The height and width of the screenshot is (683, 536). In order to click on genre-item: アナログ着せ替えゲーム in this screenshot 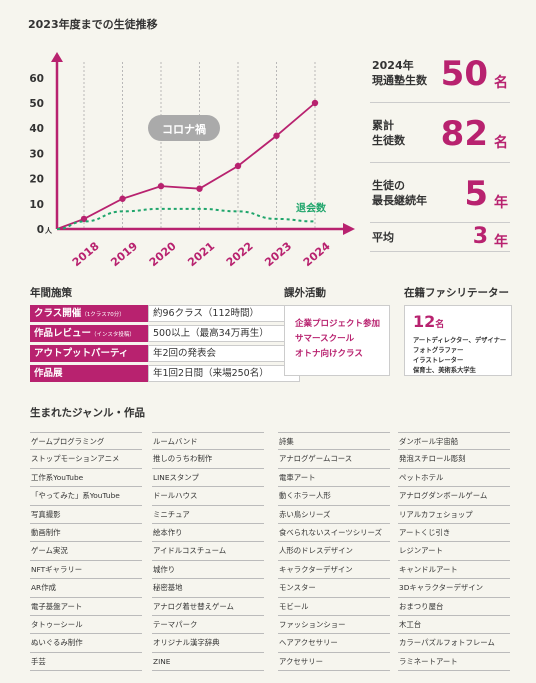, I will do `click(208, 607)`.